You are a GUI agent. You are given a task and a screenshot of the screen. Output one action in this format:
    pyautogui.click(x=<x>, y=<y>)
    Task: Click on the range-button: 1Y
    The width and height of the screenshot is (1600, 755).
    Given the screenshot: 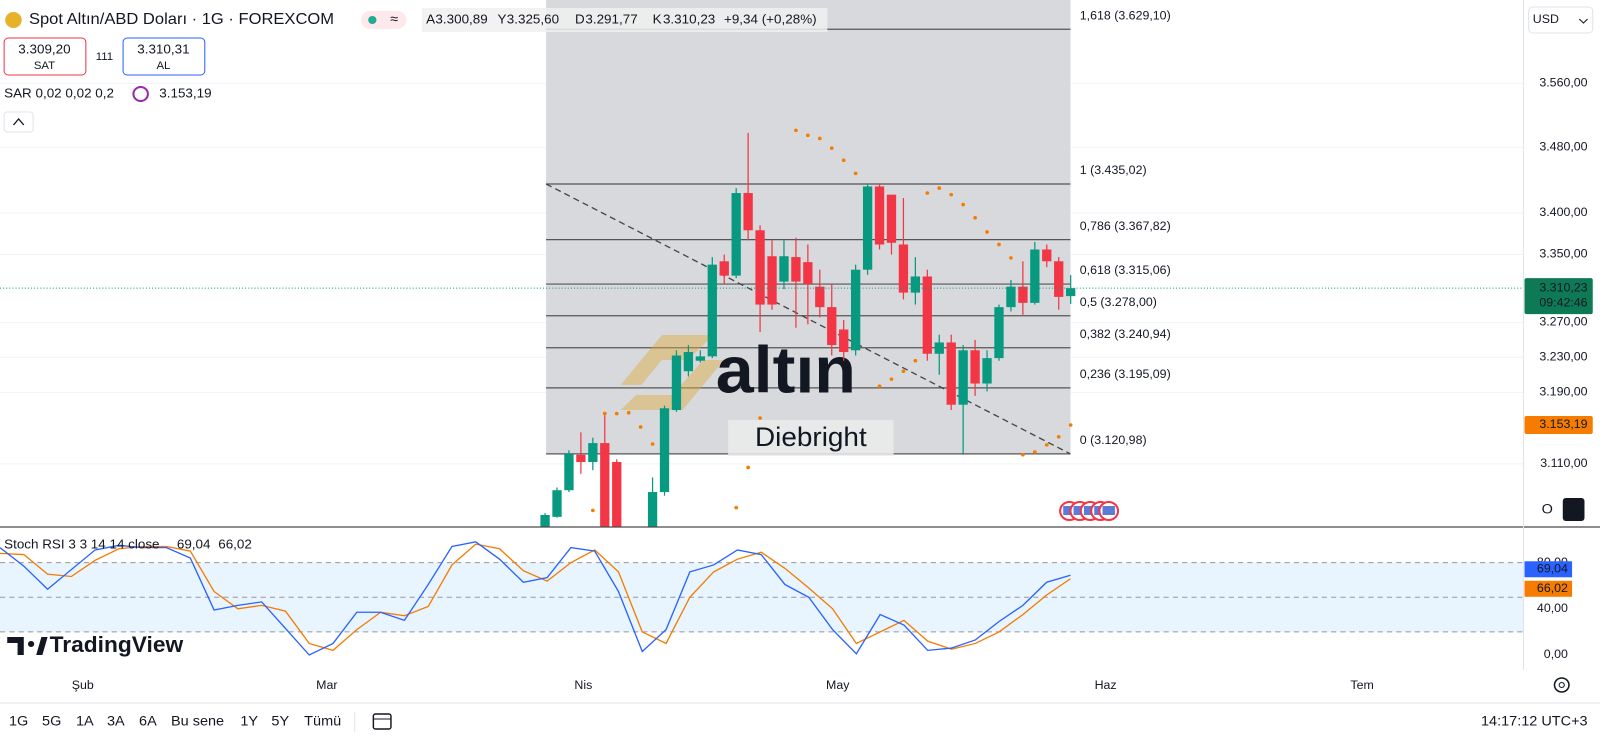 What is the action you would take?
    pyautogui.click(x=249, y=722)
    